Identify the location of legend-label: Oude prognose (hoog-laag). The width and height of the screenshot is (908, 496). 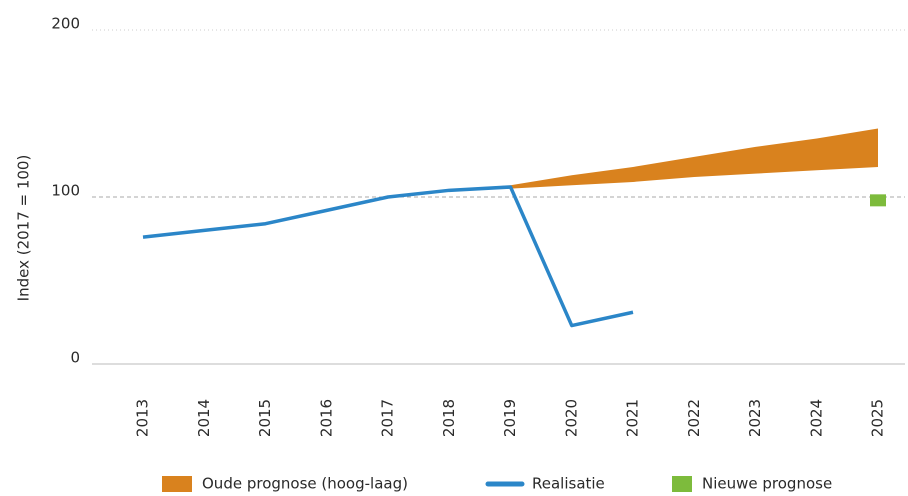
(305, 484).